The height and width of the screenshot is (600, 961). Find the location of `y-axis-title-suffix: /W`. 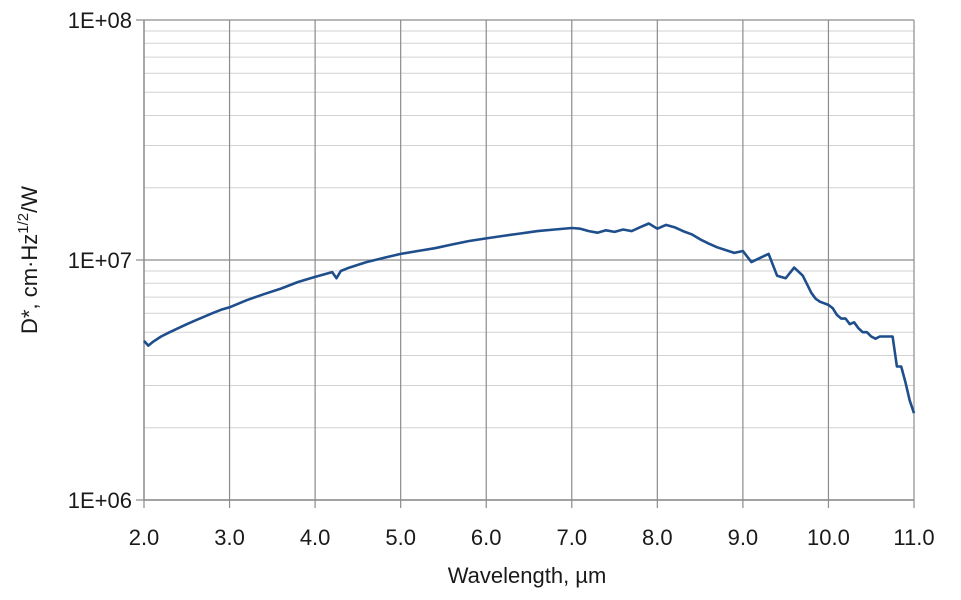

y-axis-title-suffix: /W is located at coordinates (29, 199).